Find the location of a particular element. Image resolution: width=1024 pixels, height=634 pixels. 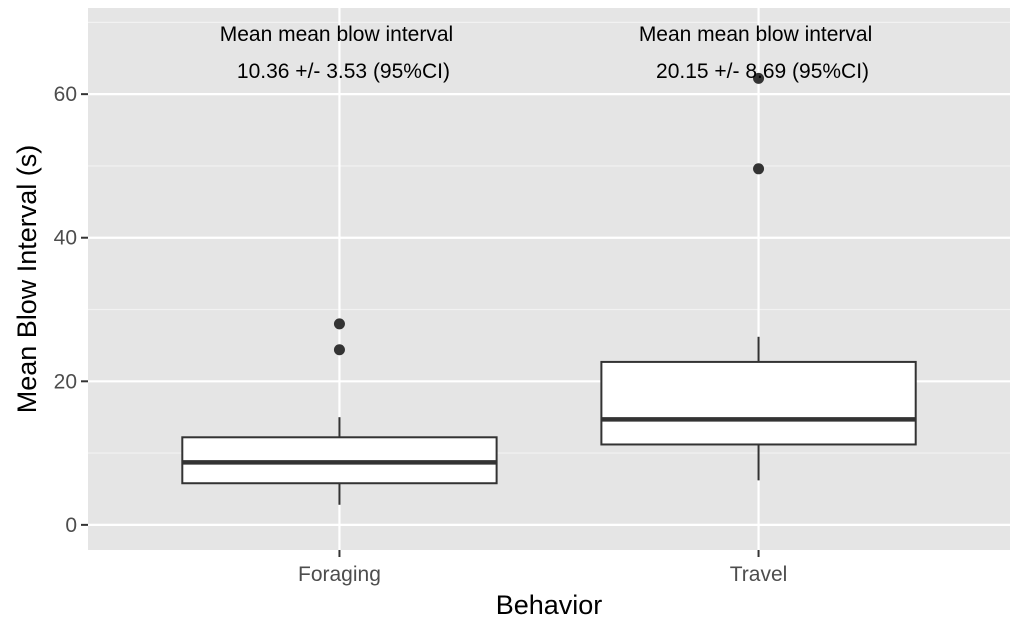

x-axis-title: Behavior is located at coordinates (549, 605).